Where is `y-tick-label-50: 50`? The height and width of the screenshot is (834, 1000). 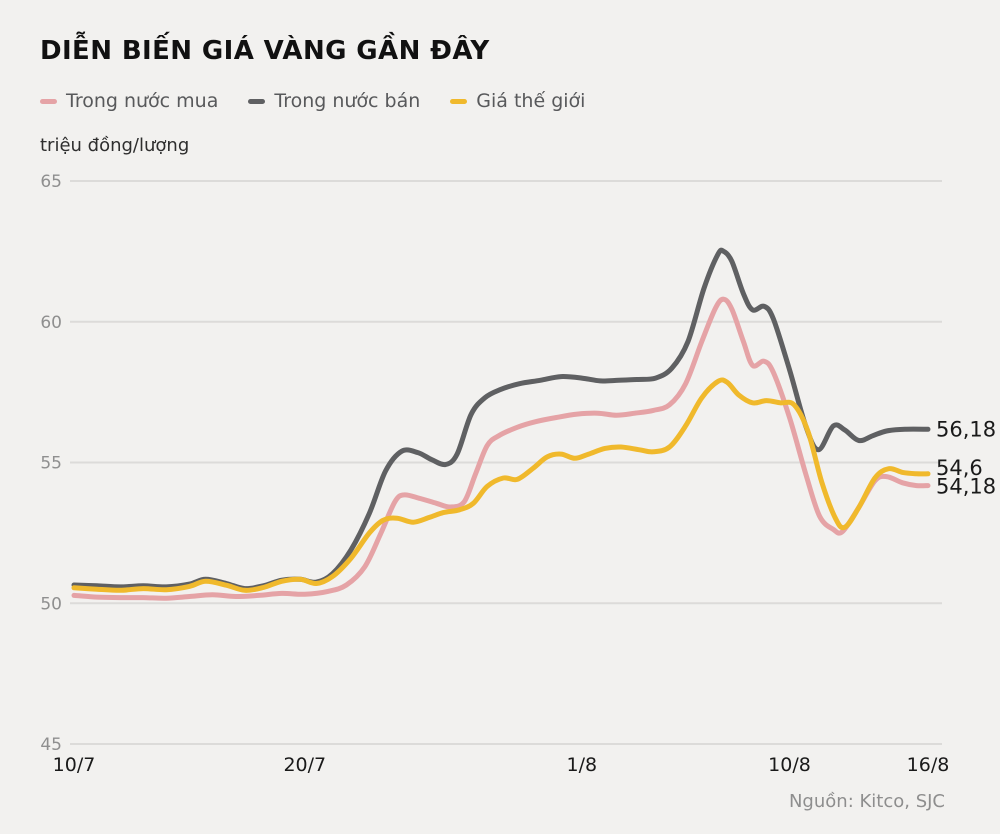
y-tick-label-50: 50 is located at coordinates (51, 604).